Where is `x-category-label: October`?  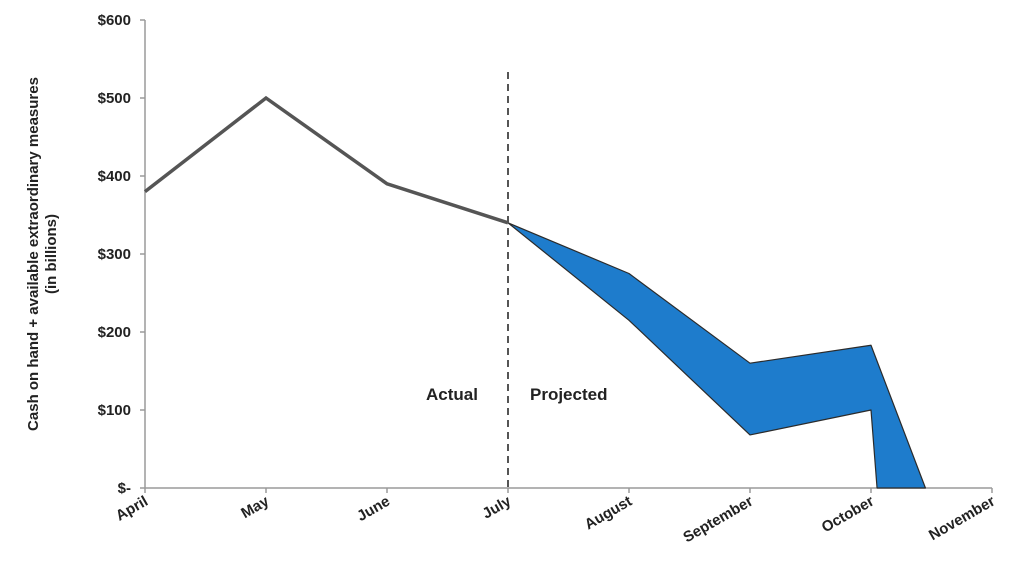
x-category-label: October is located at coordinates (848, 515).